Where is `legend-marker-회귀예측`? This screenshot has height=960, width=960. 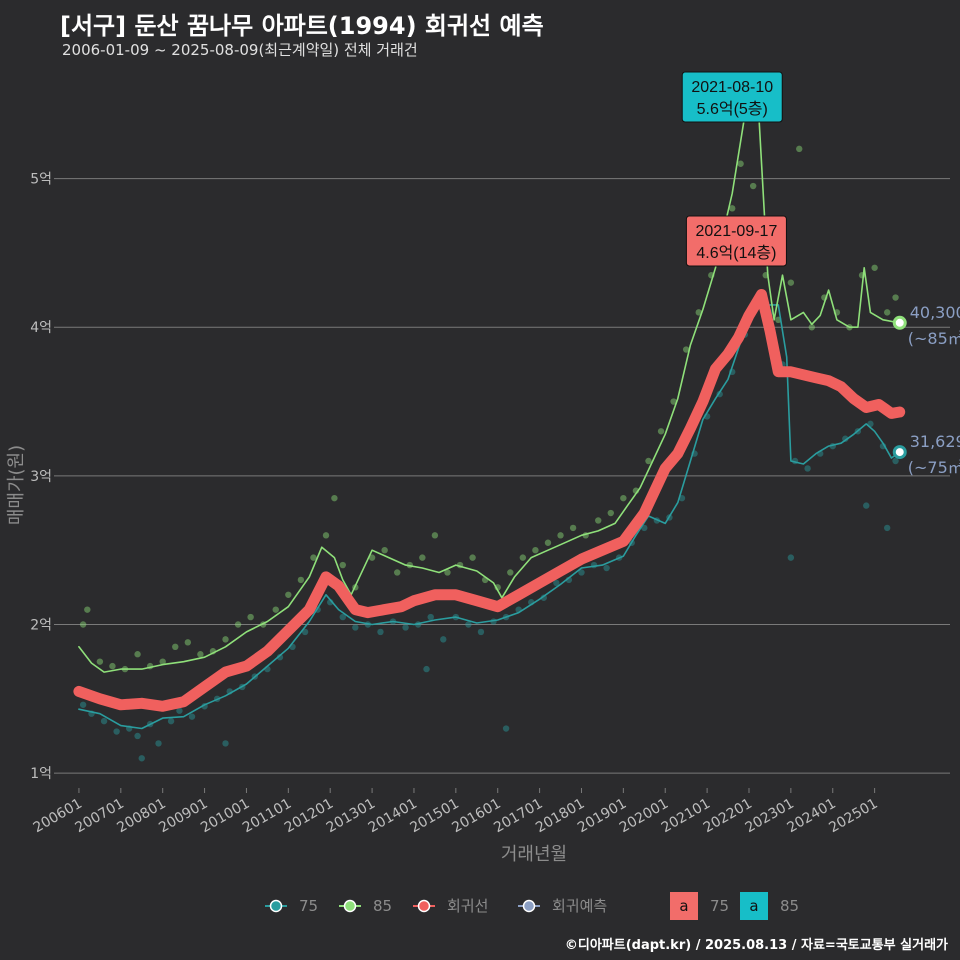 legend-marker-회귀예측 is located at coordinates (529, 906).